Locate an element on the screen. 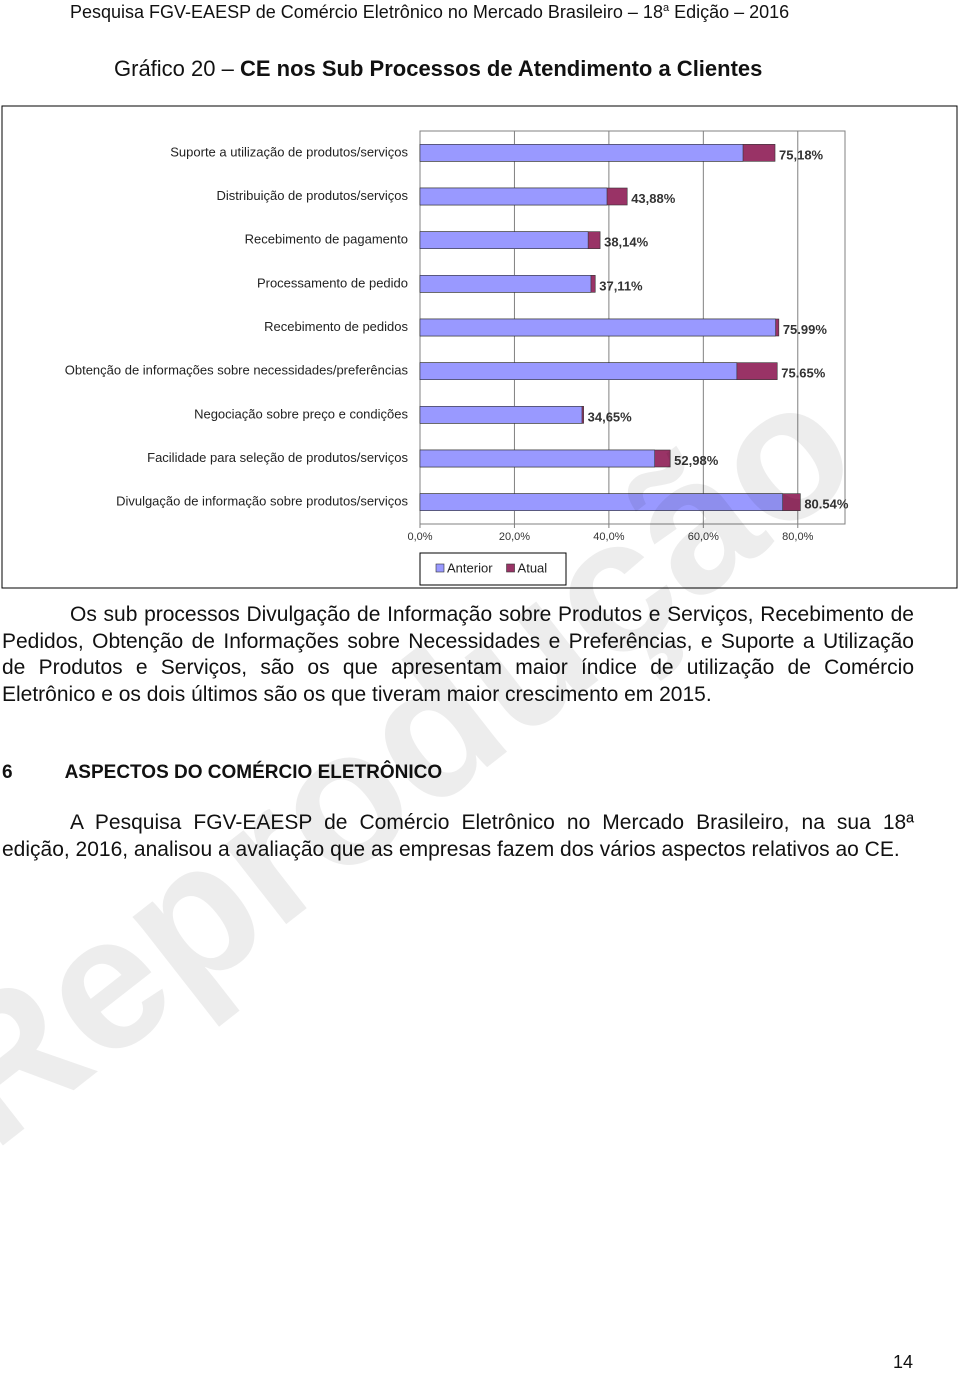 This screenshot has width=960, height=1373. y-tick-label: Recebimento de pagamento is located at coordinates (326, 239).